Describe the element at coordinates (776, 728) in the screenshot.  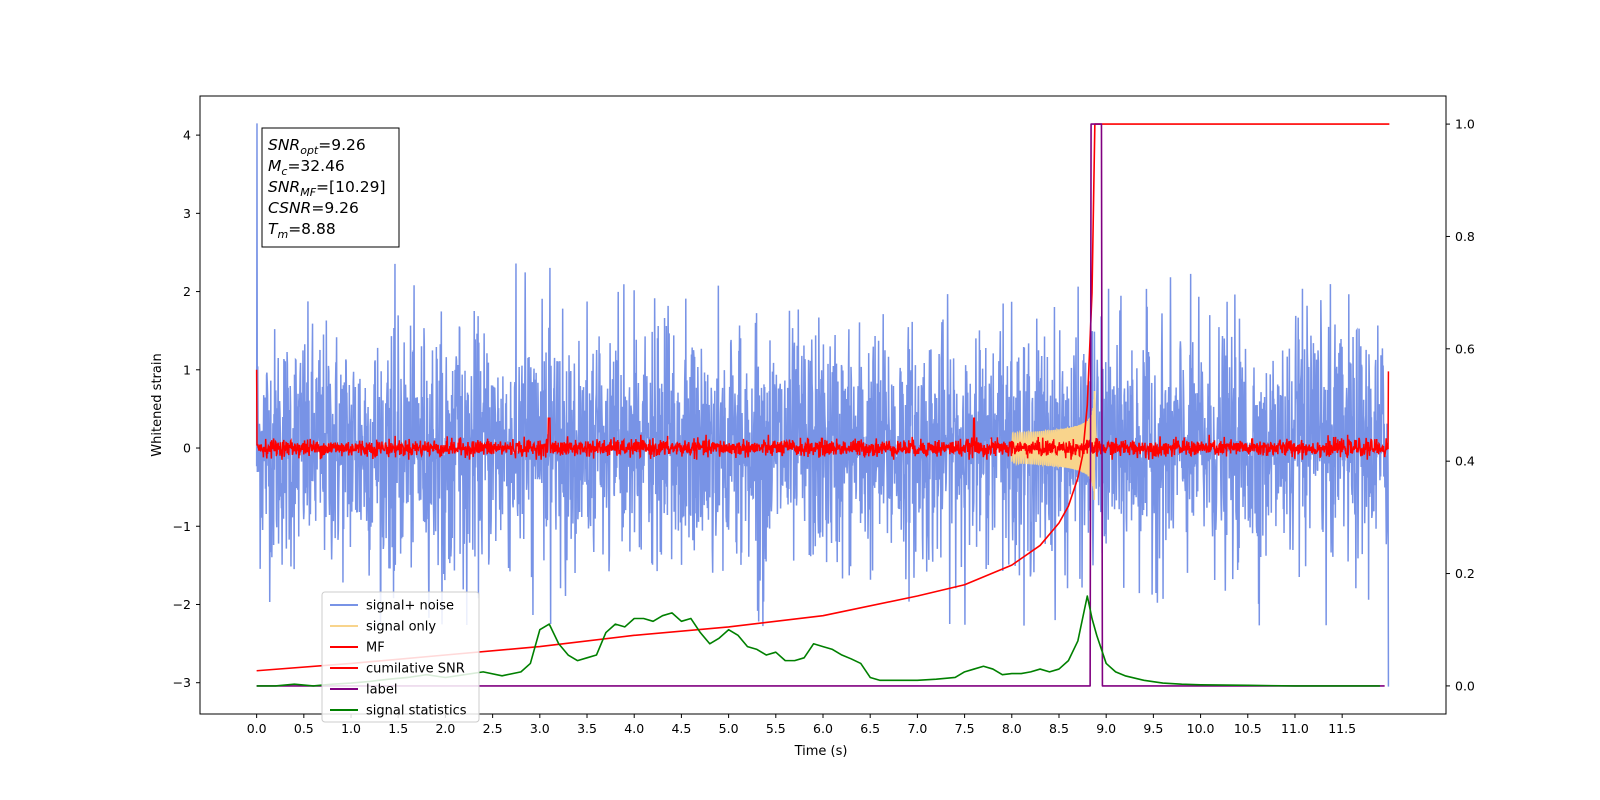
I see `x-tick-label: 5.5` at that location.